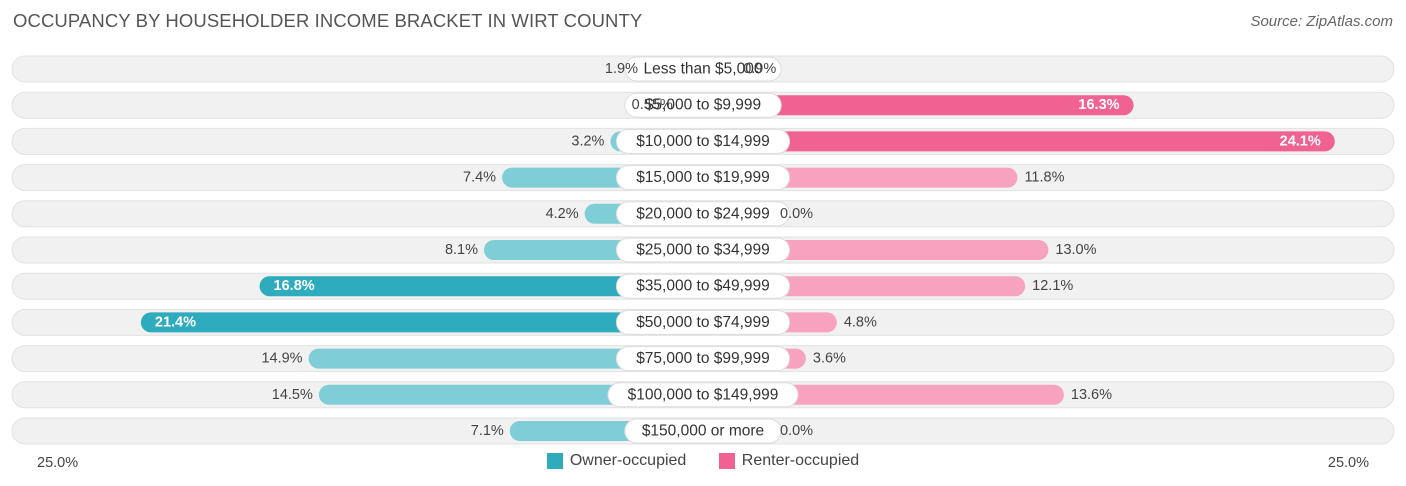  I want to click on category-label: $150,000 or more, so click(703, 431).